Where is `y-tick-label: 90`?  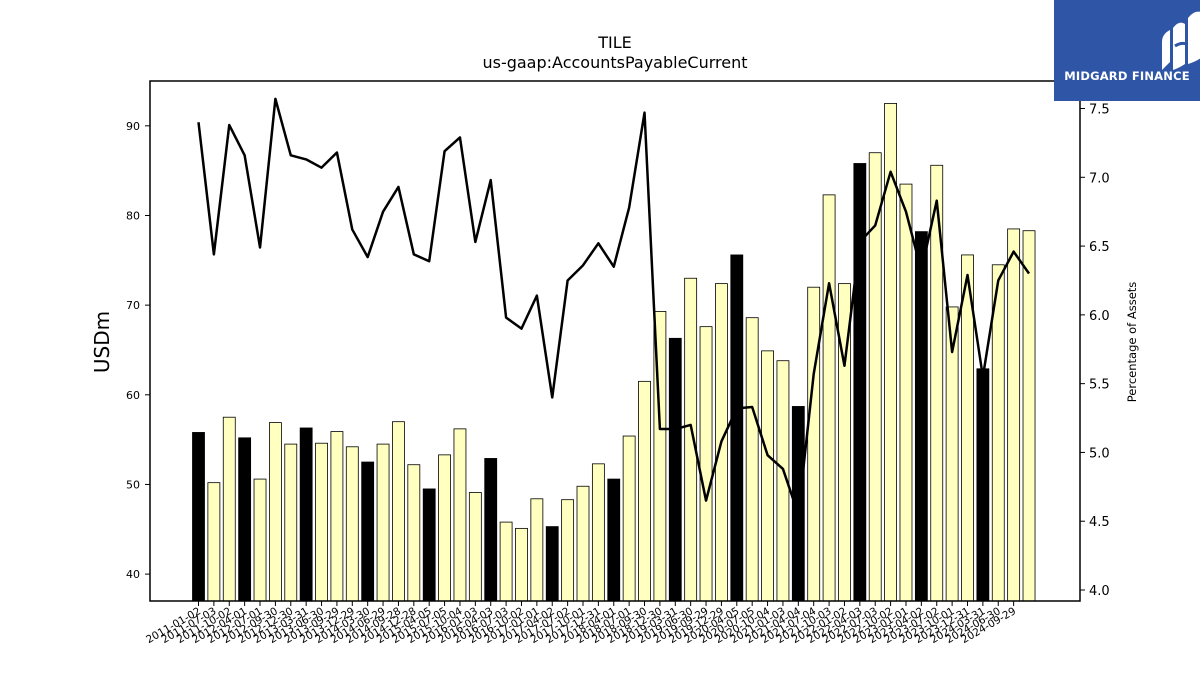
y-tick-label: 90 is located at coordinates (133, 126).